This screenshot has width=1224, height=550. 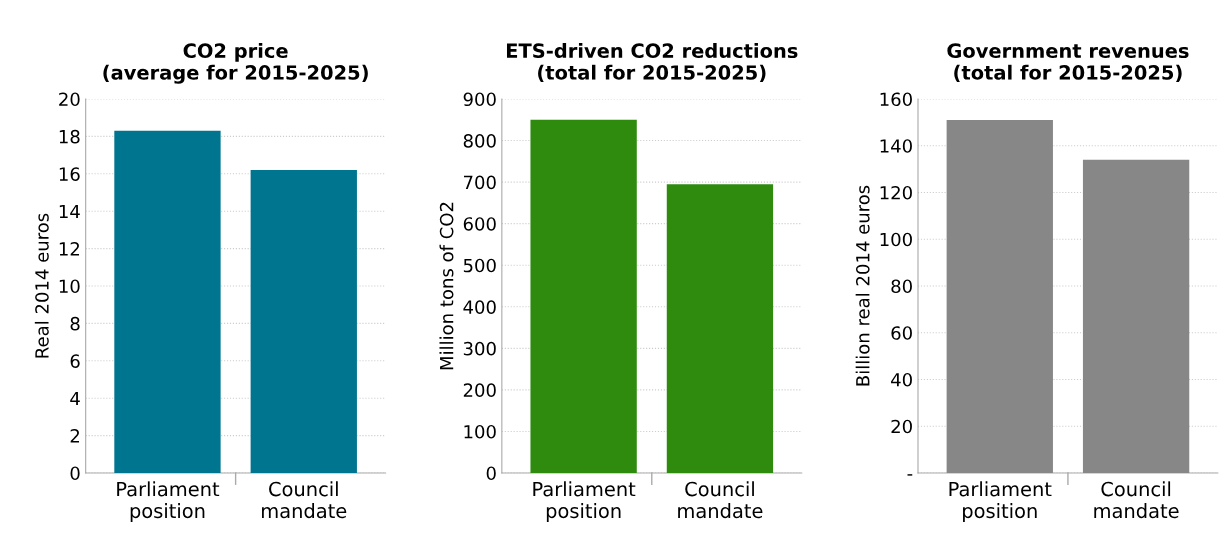 I want to click on y-tick-label: 600, so click(x=479, y=224).